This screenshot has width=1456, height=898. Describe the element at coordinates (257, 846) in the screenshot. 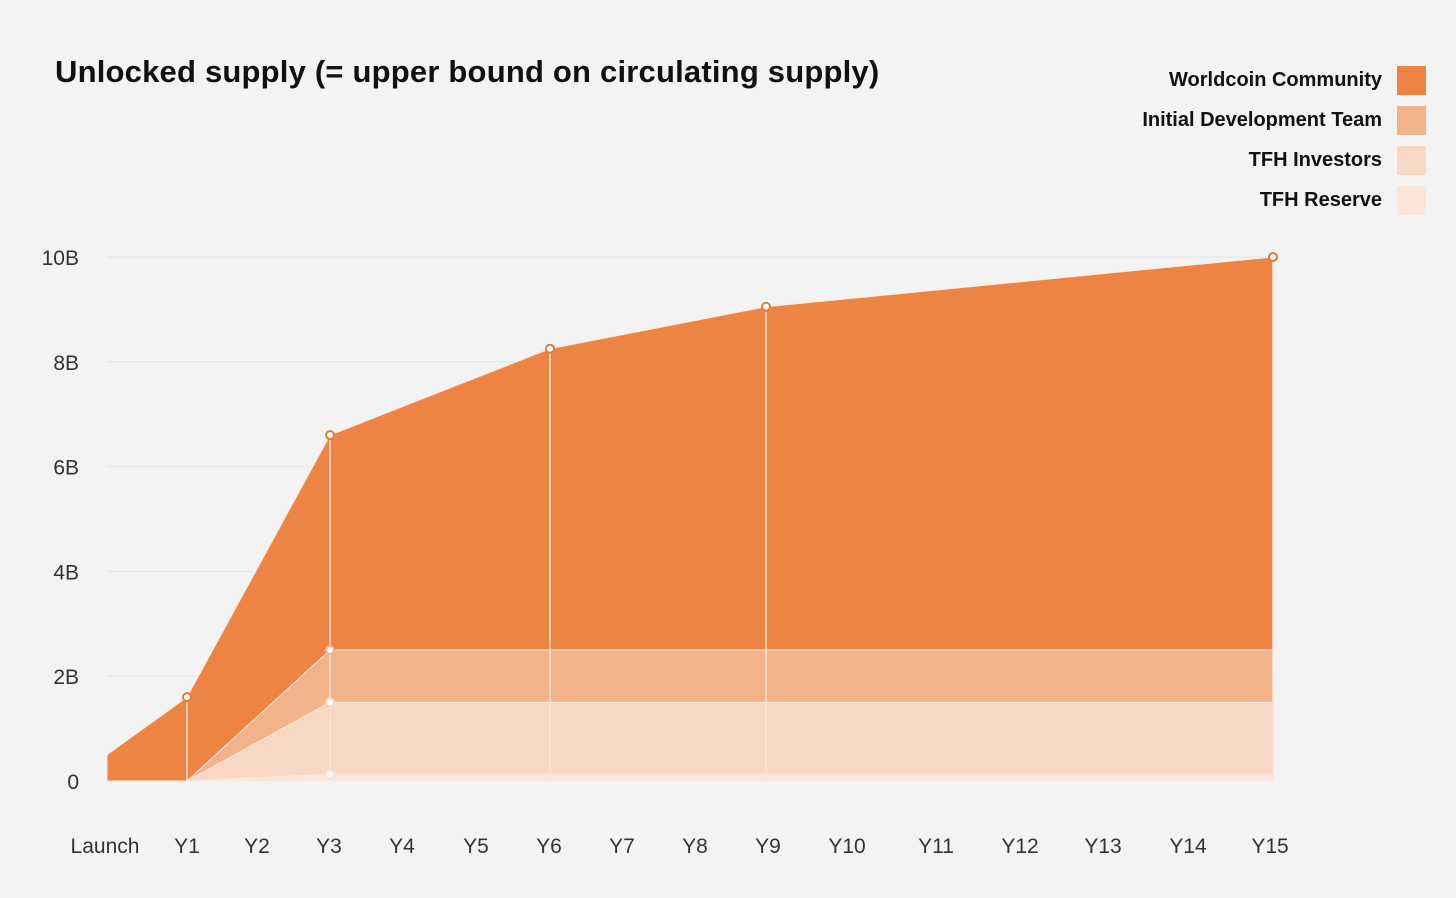

I see `x-tick-label: Y2` at that location.